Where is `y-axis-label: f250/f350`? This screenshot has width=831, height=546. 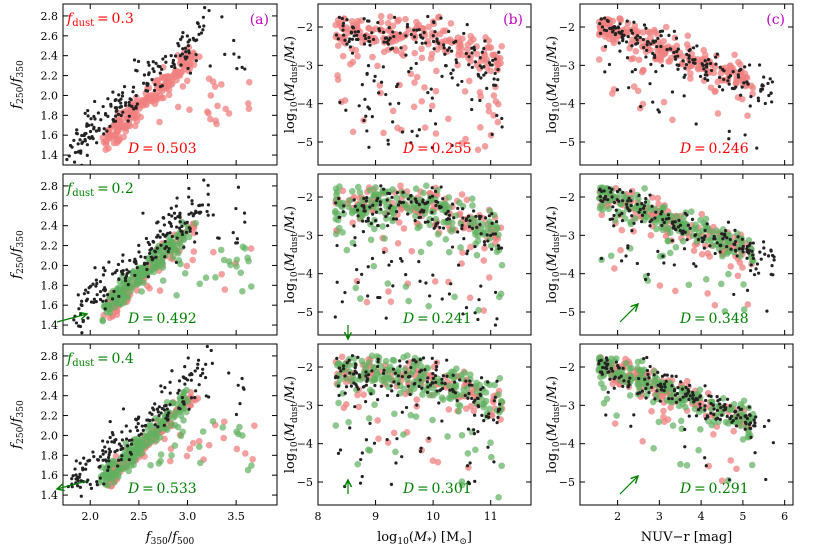 y-axis-label: f250/f350 is located at coordinates (17, 425).